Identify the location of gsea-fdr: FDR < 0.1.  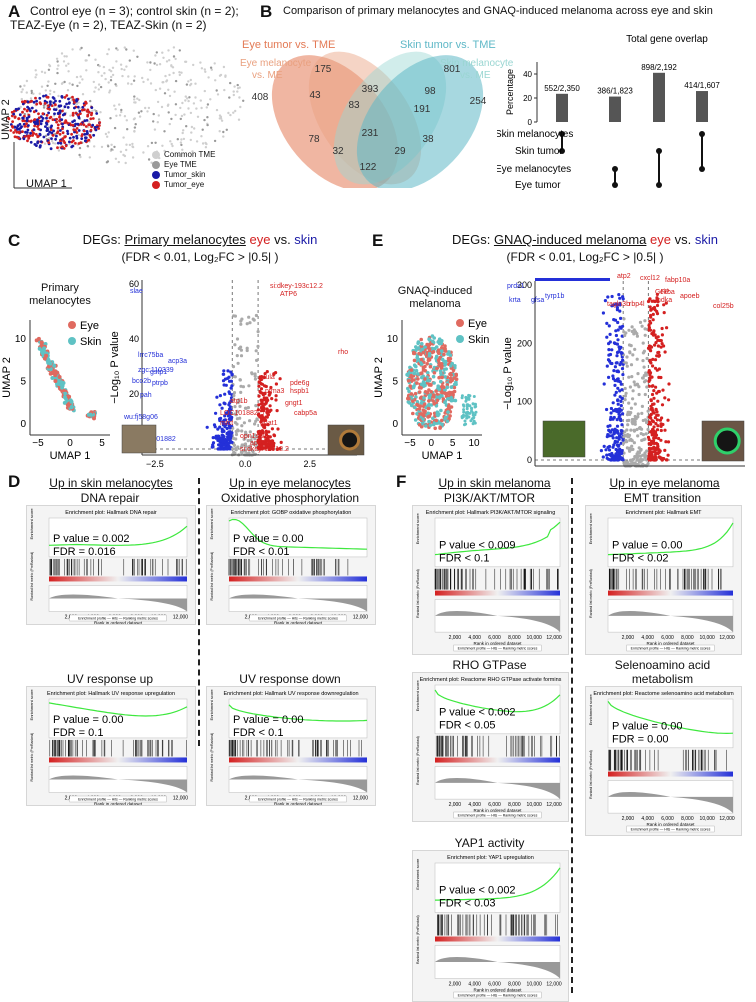
(258, 733).